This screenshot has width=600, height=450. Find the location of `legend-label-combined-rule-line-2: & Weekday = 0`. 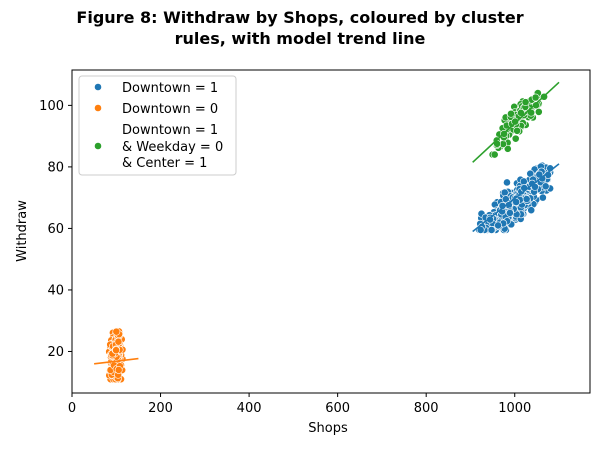

legend-label-combined-rule-line-2: & Weekday = 0 is located at coordinates (172, 147).